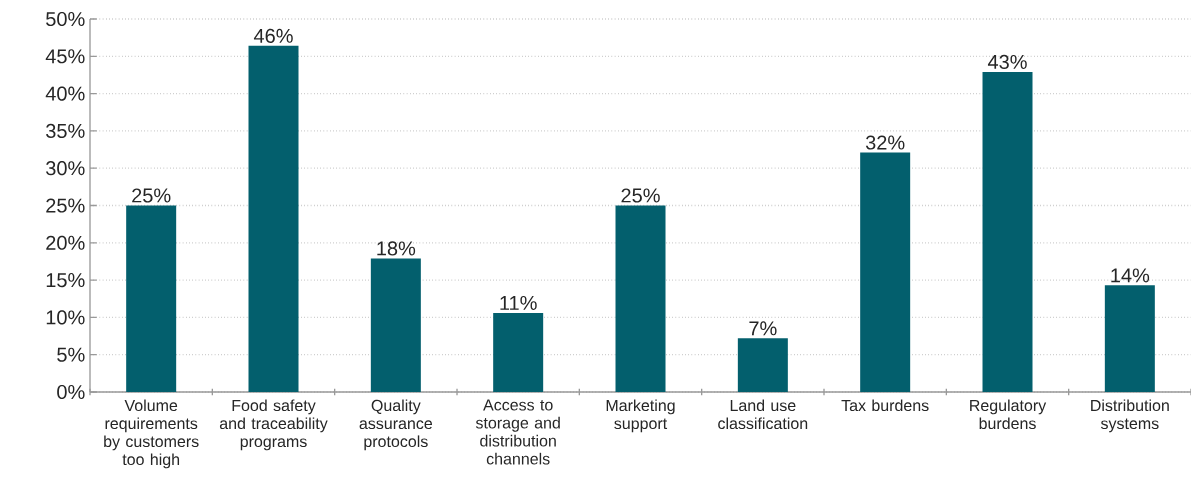 The height and width of the screenshot is (486, 1191). What do you see at coordinates (1130, 275) in the screenshot?
I see `data-label: 14%` at bounding box center [1130, 275].